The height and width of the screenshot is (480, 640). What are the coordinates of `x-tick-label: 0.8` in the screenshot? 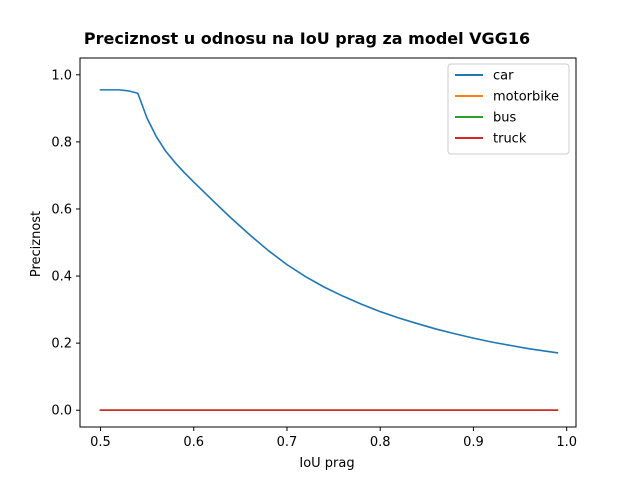 It's located at (380, 442).